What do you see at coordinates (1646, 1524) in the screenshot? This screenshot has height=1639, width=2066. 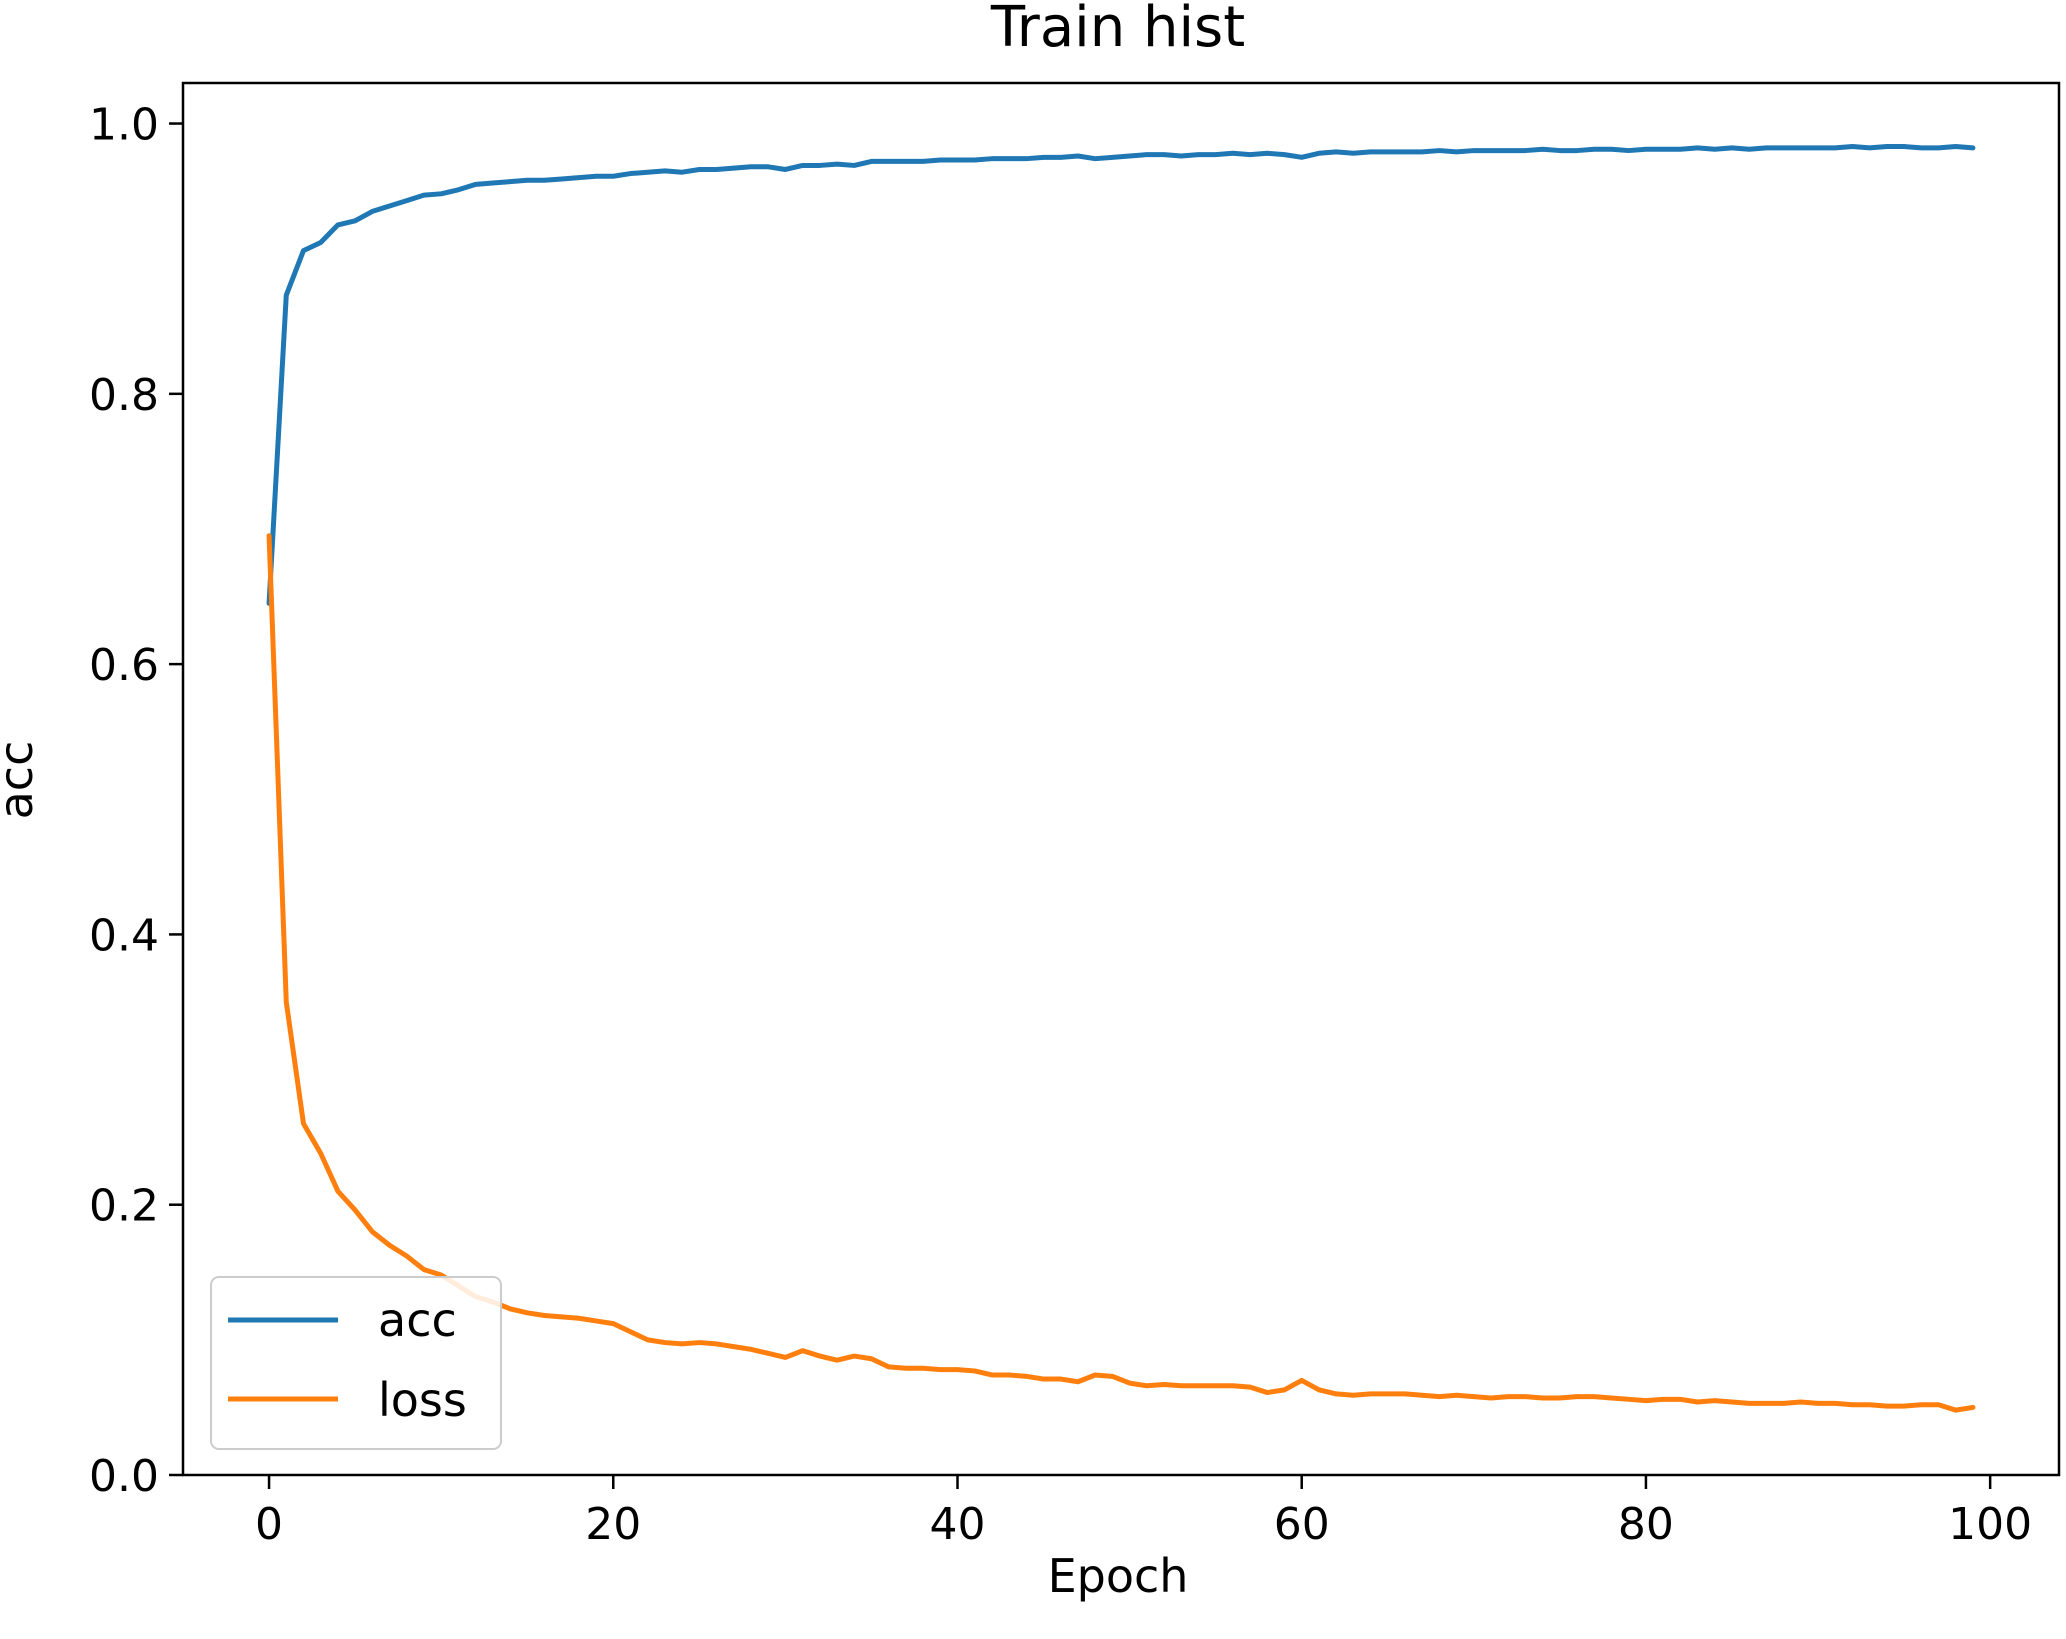 I see `x-tick-label: 80` at bounding box center [1646, 1524].